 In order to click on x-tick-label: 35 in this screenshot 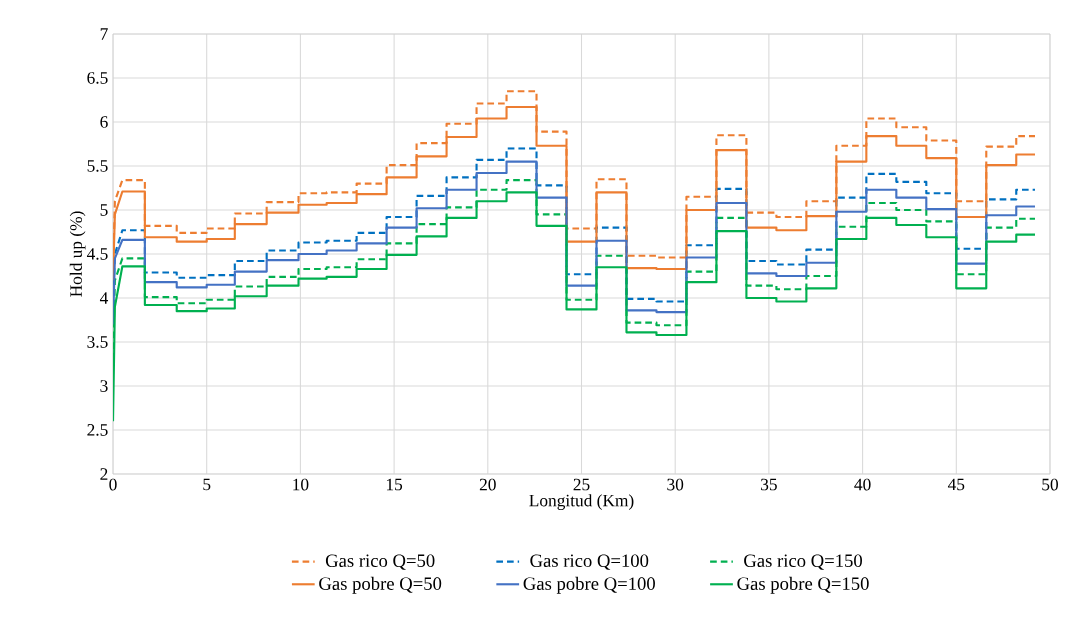, I will do `click(769, 484)`.